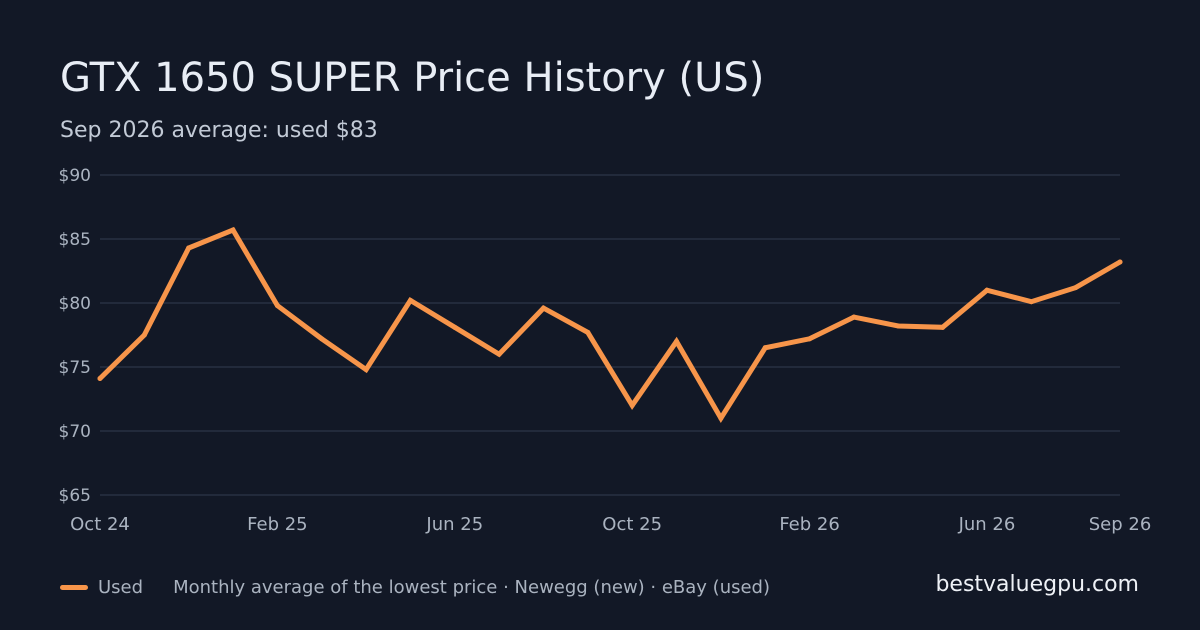  Describe the element at coordinates (1120, 524) in the screenshot. I see `x-tick-label: Sep 26` at that location.